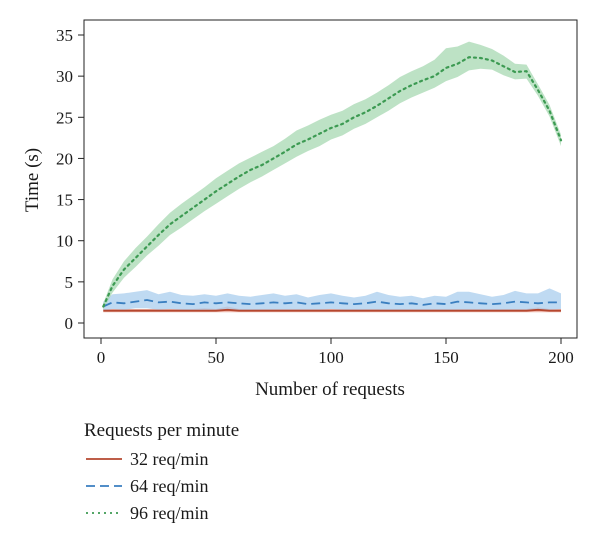 Image resolution: width=600 pixels, height=547 pixels. Describe the element at coordinates (561, 357) in the screenshot. I see `x-tick-label: 200` at that location.